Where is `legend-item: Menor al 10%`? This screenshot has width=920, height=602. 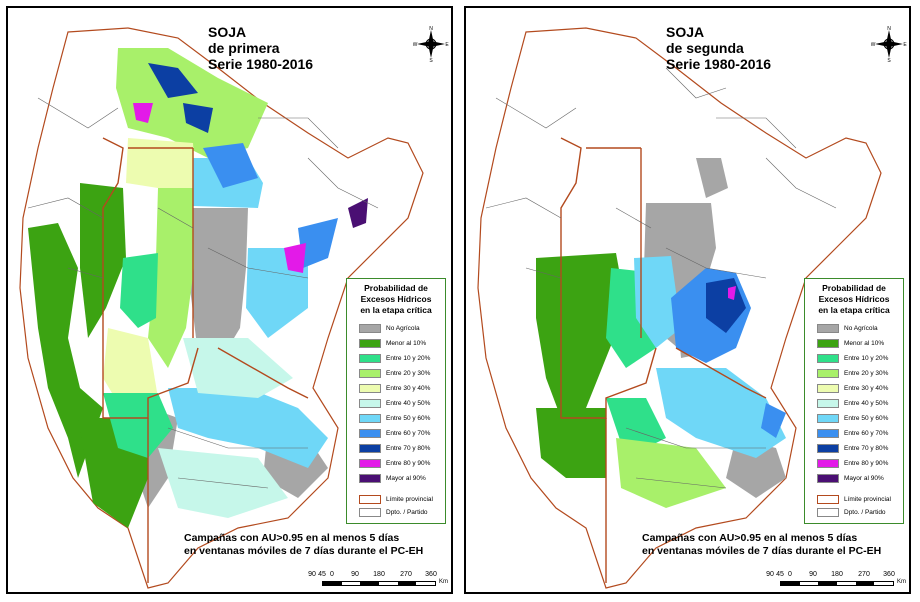 legend-item: Menor al 10% is located at coordinates (850, 343).